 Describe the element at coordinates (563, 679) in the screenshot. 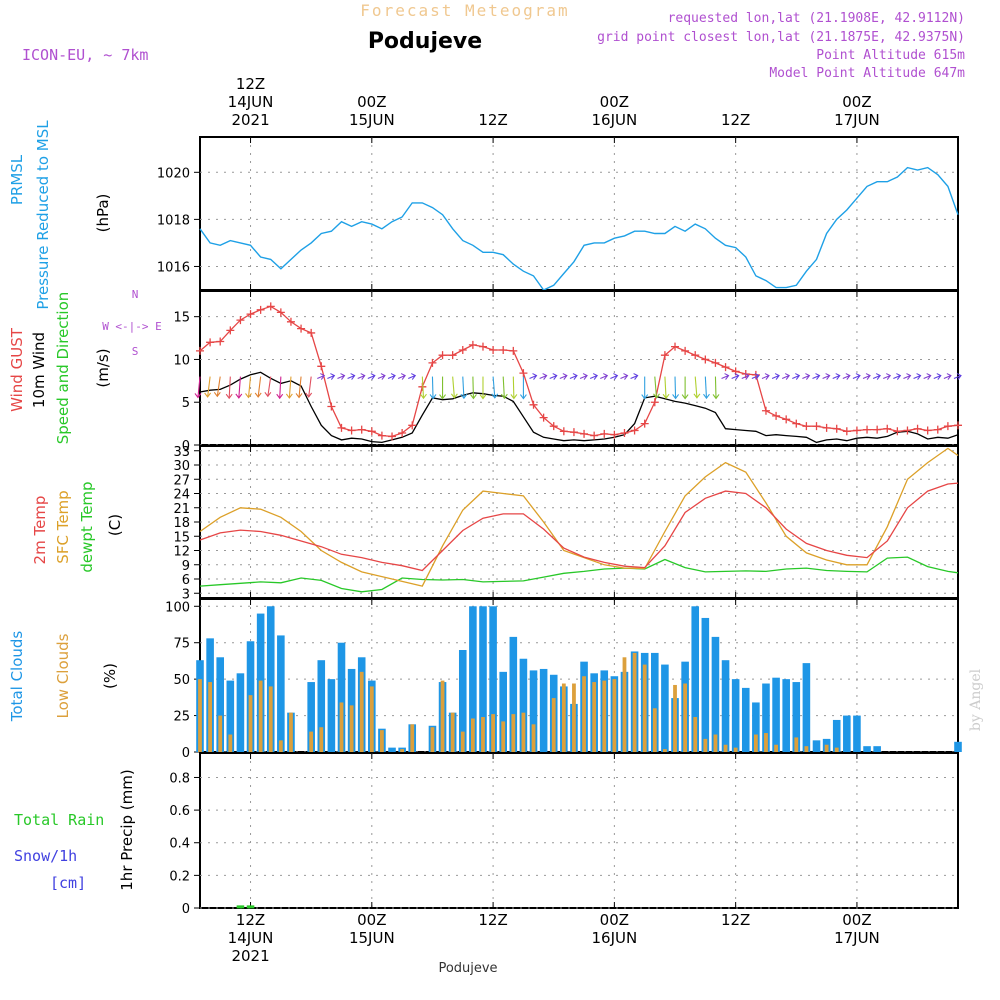

I see `panel-clouds: 0 25 50 75 100` at that location.